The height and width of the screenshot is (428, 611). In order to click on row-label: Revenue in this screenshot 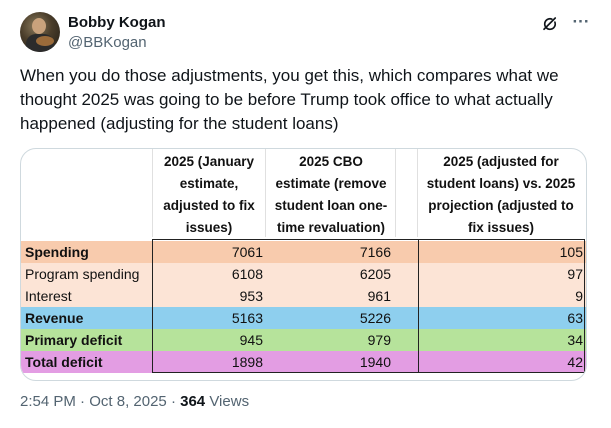, I will do `click(54, 318)`.